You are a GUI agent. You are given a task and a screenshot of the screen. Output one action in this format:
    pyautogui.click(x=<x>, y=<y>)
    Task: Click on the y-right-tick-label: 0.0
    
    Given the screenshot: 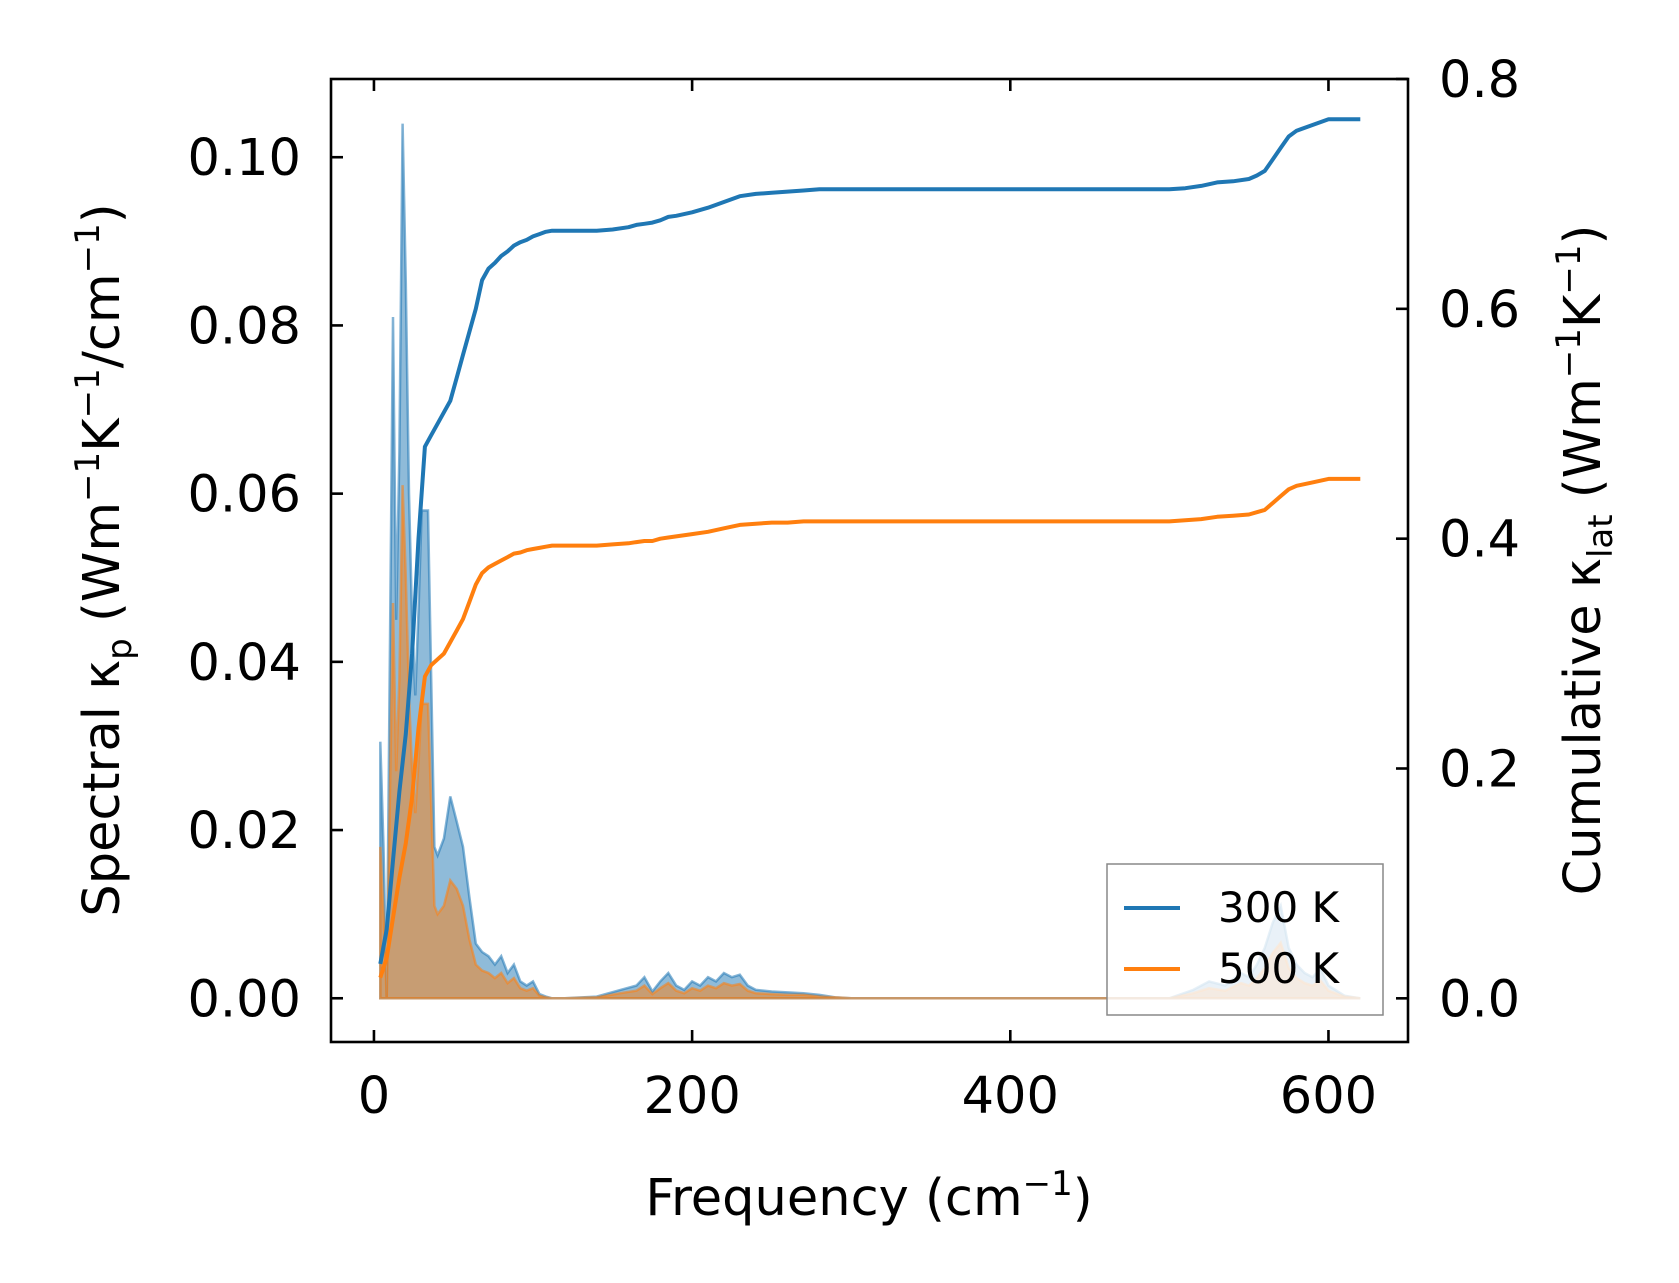 What is the action you would take?
    pyautogui.click(x=1479, y=999)
    